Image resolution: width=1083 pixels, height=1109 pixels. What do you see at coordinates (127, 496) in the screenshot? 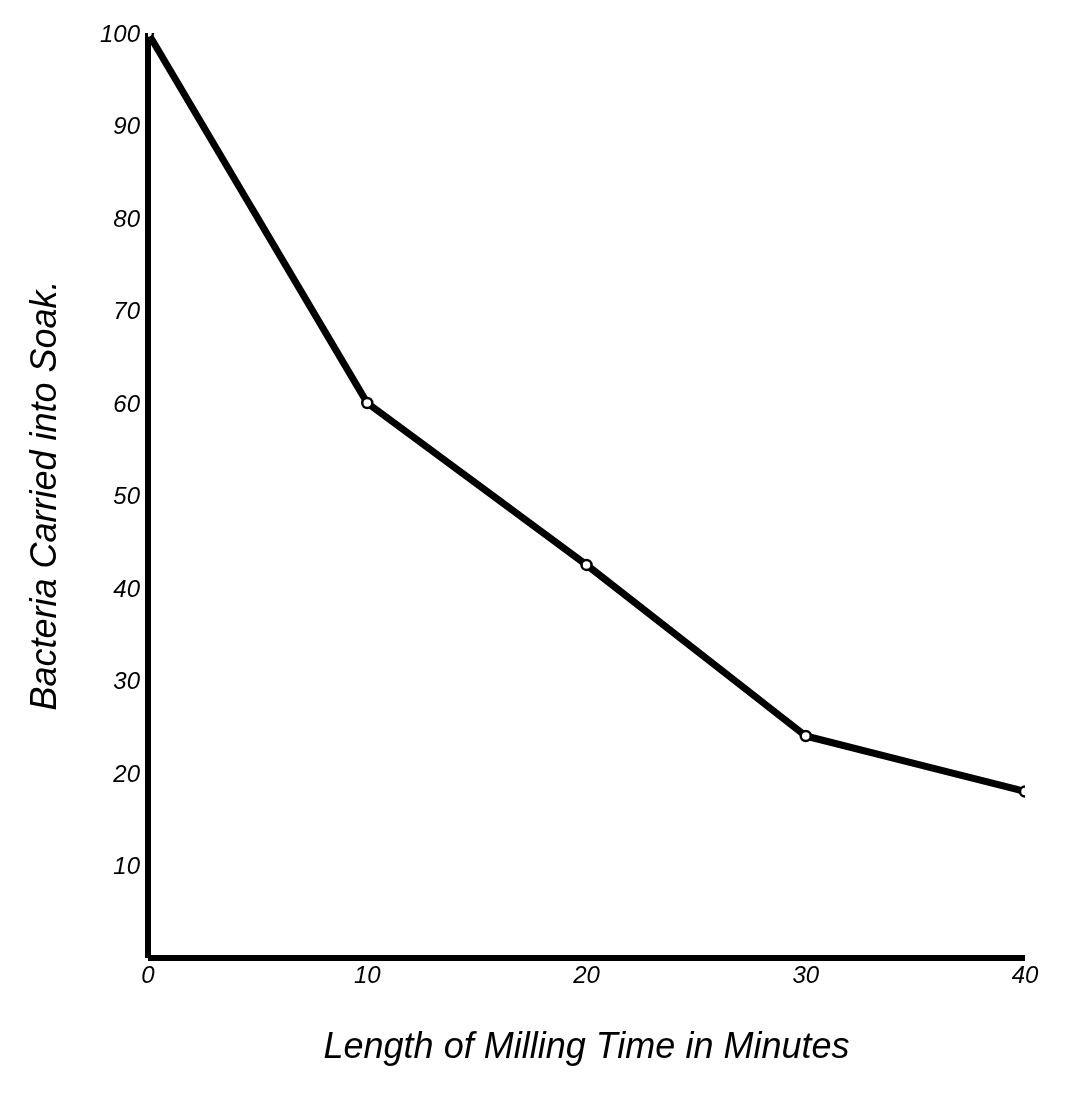
I see `y-tick-label: 50` at bounding box center [127, 496].